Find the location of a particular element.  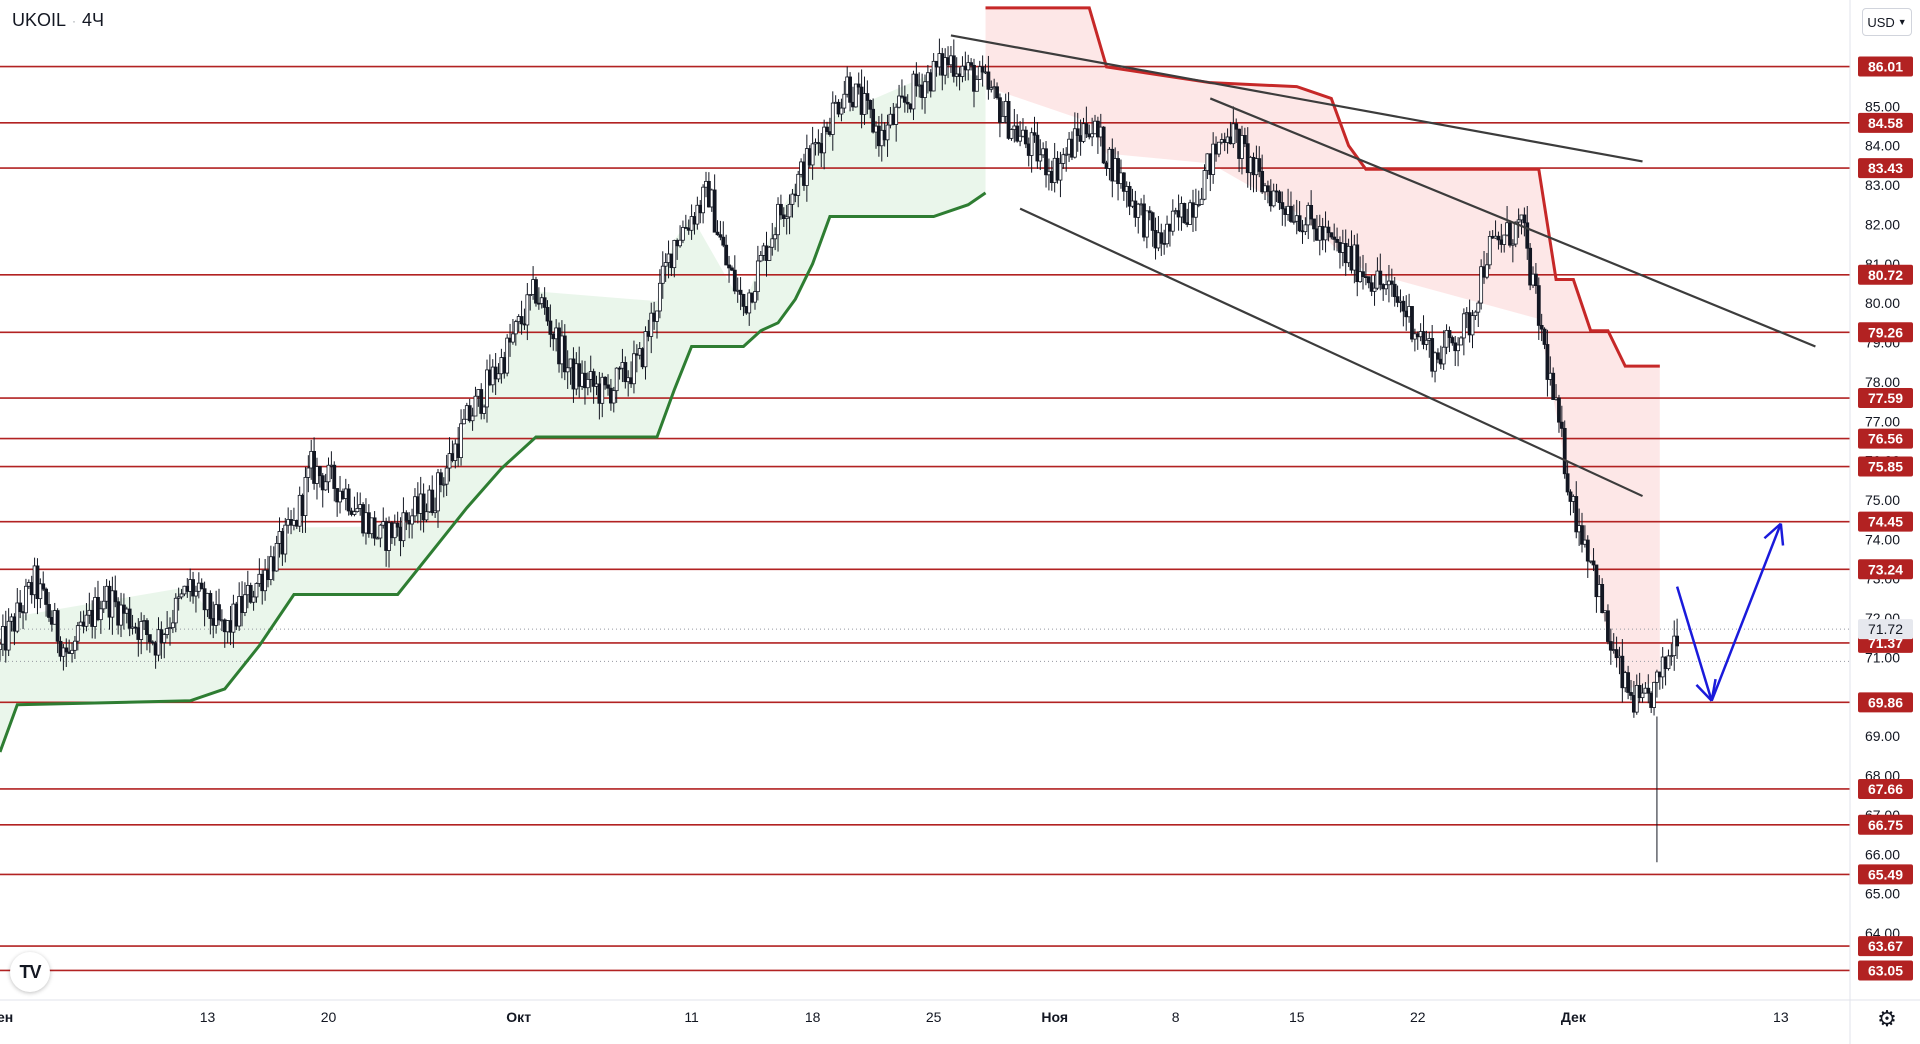

y-tick-label: 71.00 is located at coordinates (1882, 657).